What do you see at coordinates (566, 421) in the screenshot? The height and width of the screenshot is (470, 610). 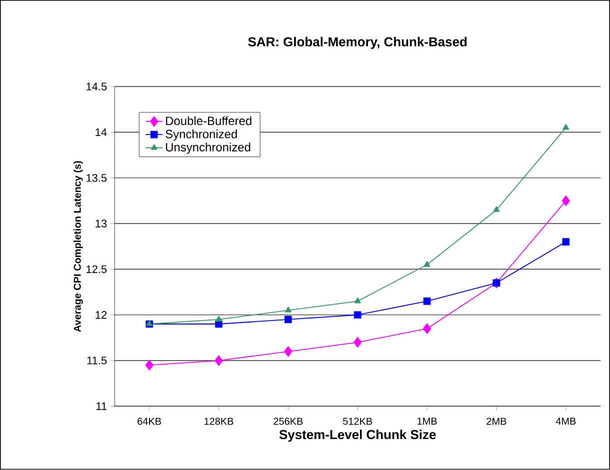 I see `x-tick-label: 4MB` at bounding box center [566, 421].